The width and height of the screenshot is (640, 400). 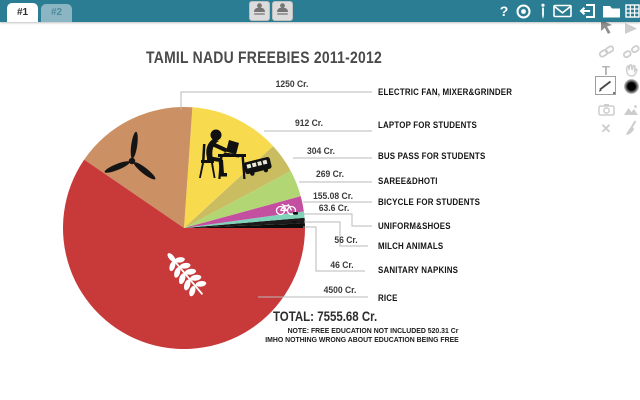 I want to click on bicycle-icon, so click(x=286, y=209).